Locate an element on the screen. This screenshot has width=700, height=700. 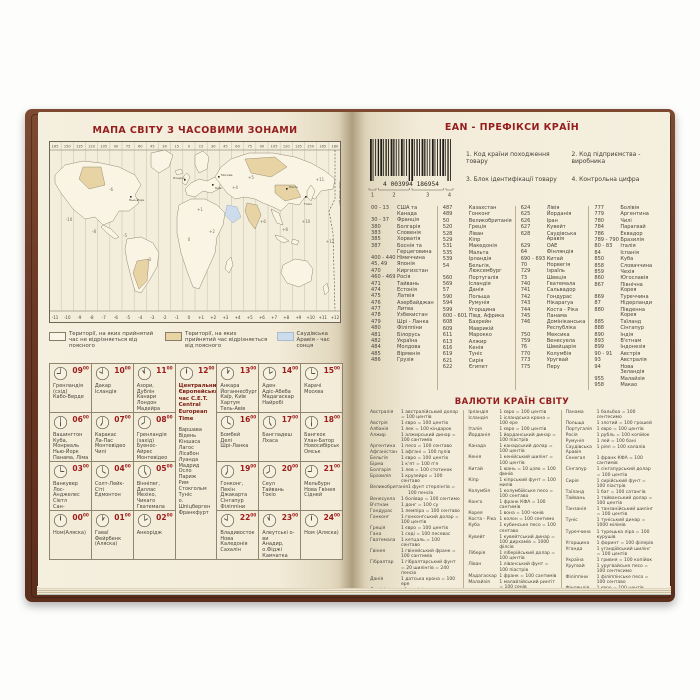
clock-time-label: 0500 is located at coordinates (164, 468).